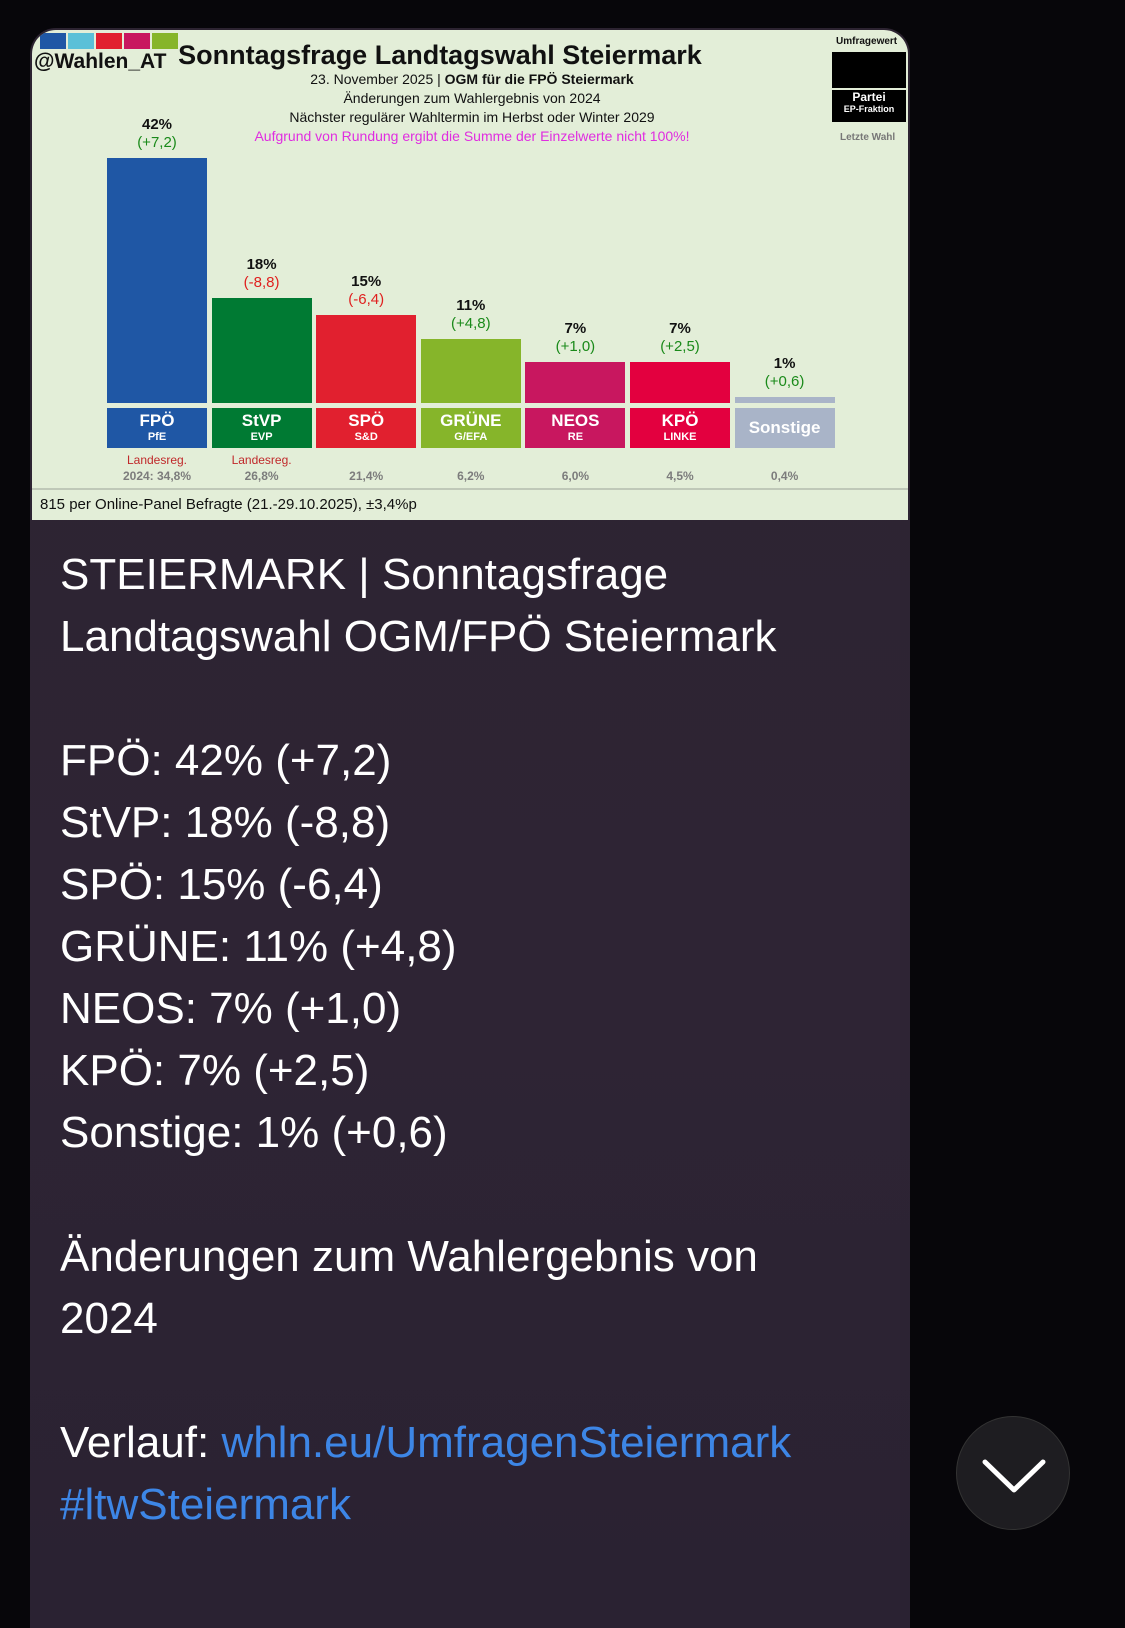 Image resolution: width=1125 pixels, height=1628 pixels. Describe the element at coordinates (440, 55) in the screenshot. I see `chart-title: Sonntagsfrage Landtagswahl Steiermark` at that location.